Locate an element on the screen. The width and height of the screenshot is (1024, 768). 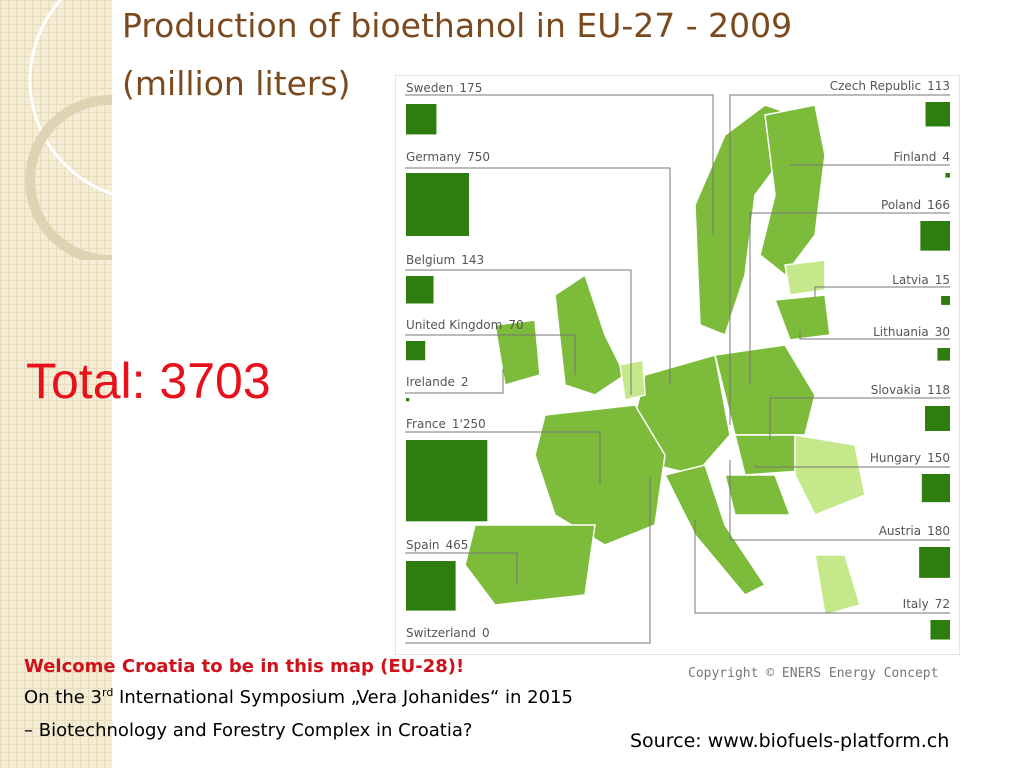
country-name: Irelande is located at coordinates (430, 382).